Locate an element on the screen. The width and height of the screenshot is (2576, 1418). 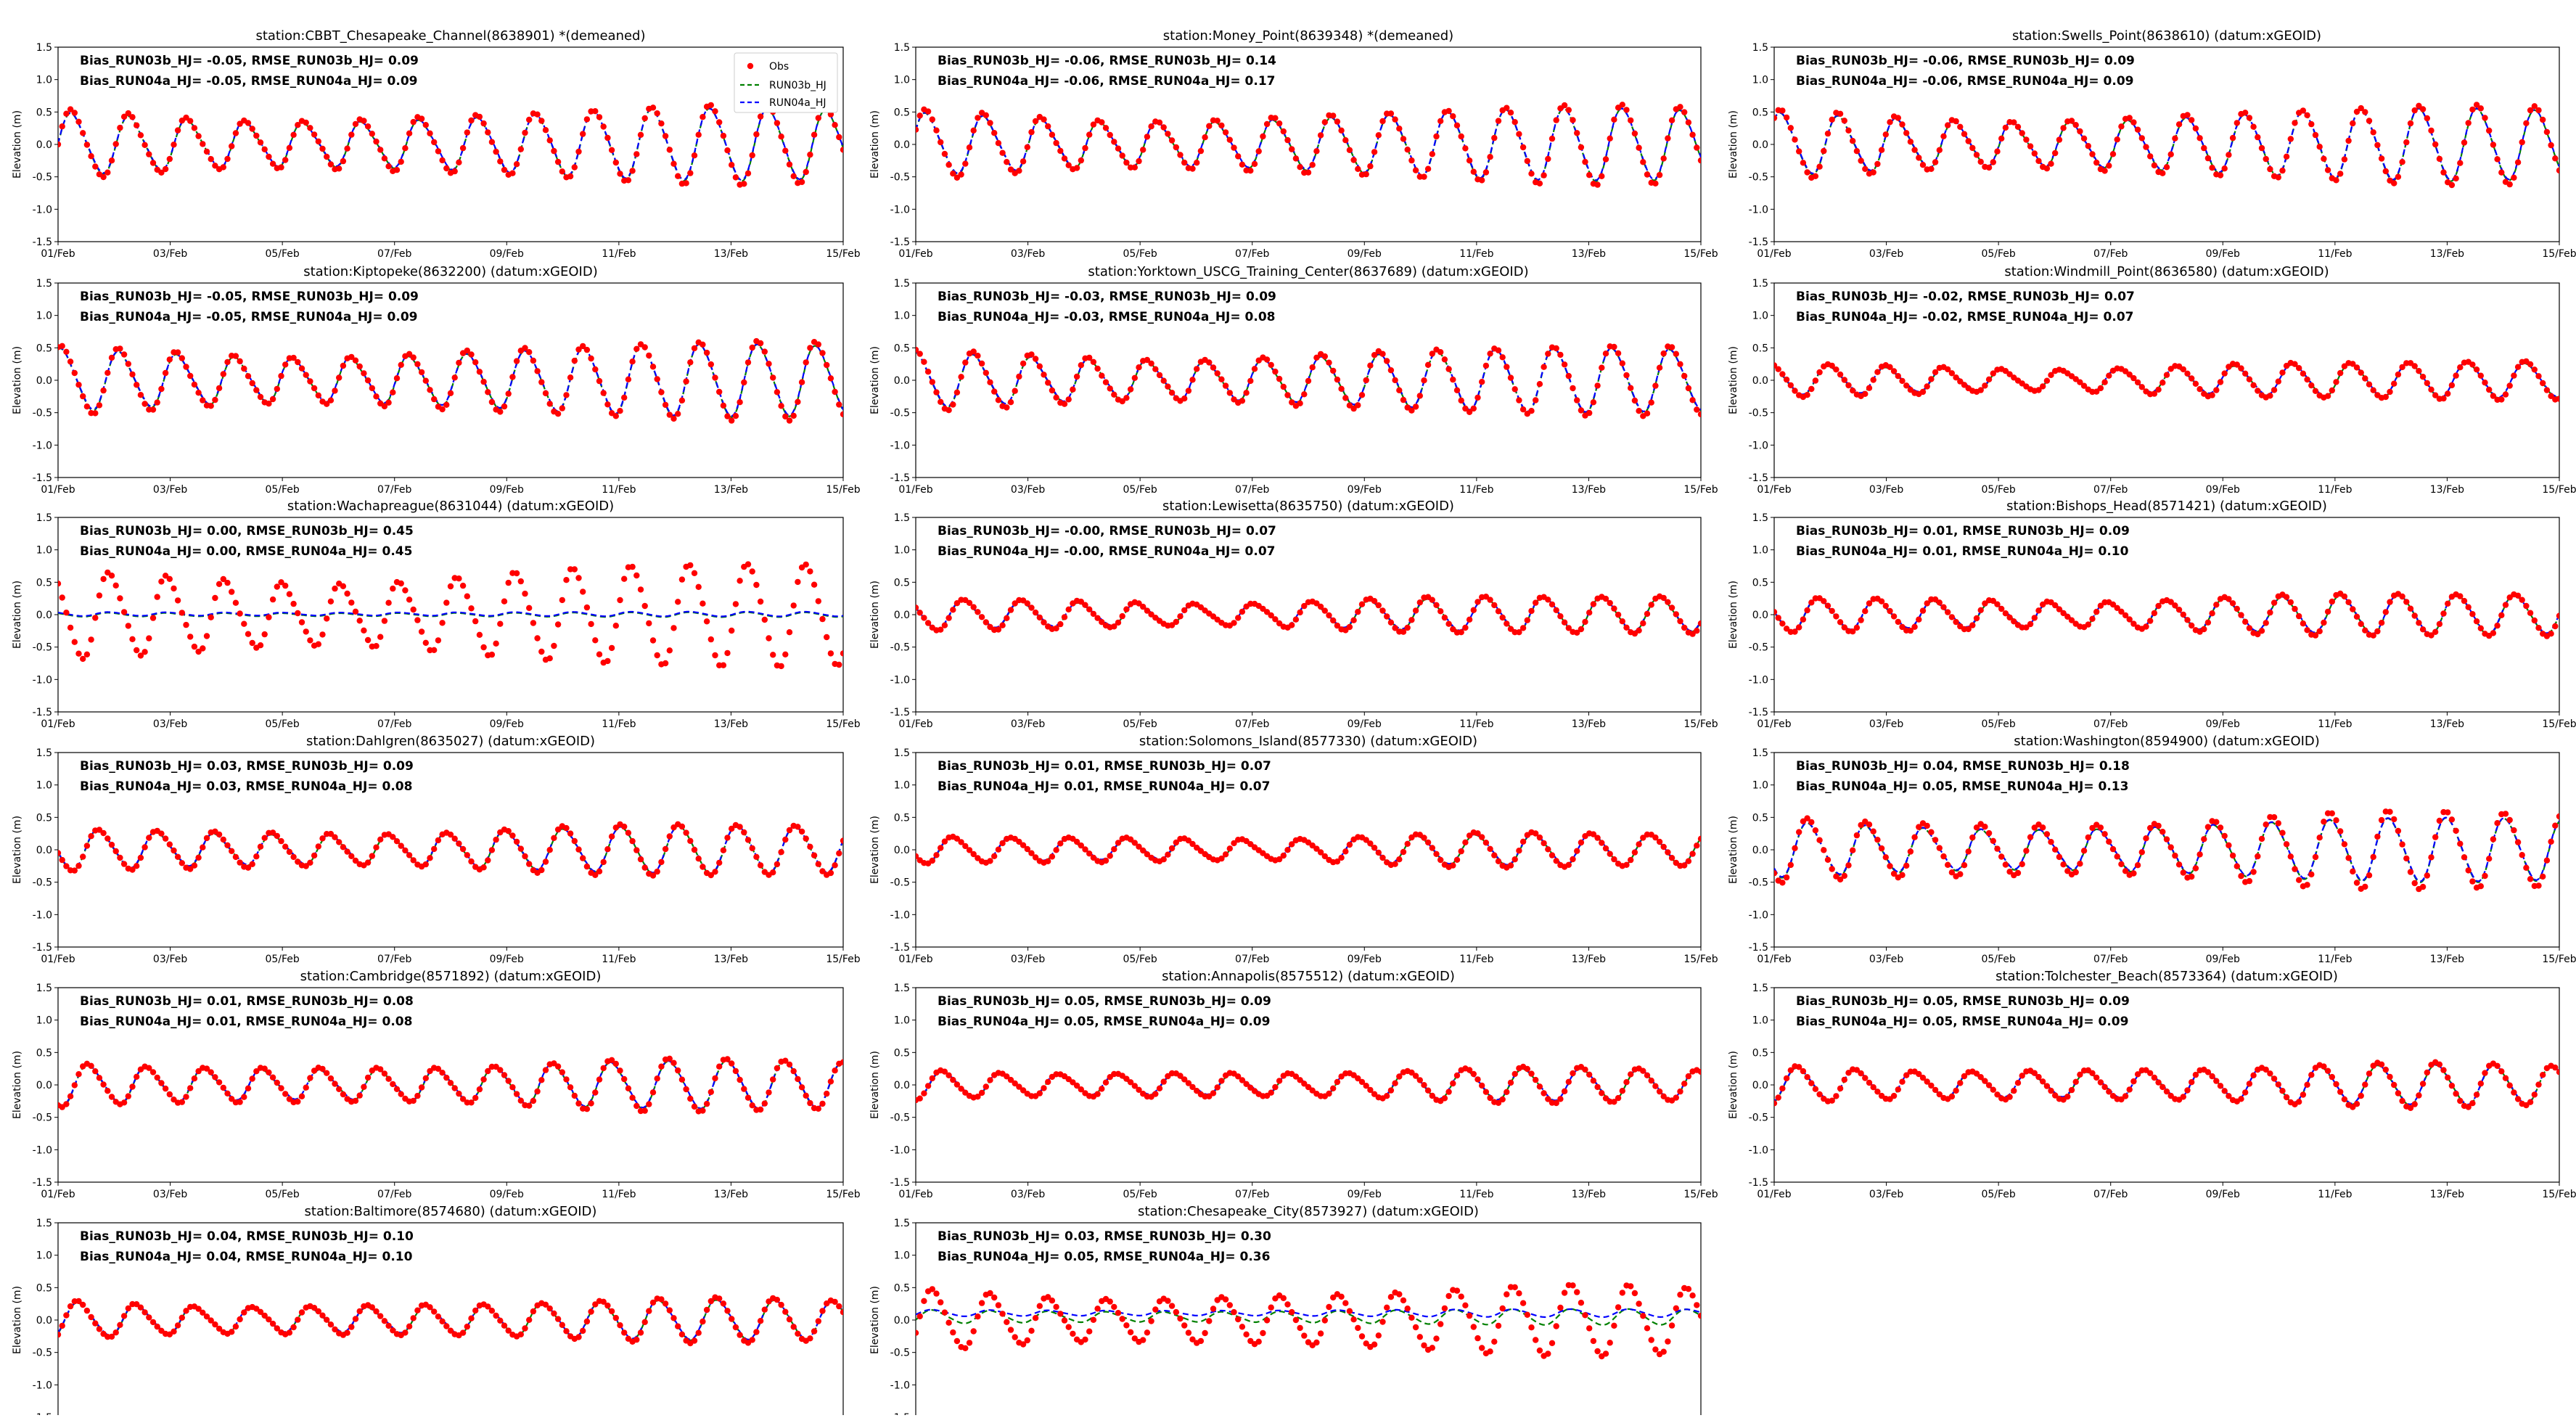
x-tick-label: 05/Feb is located at coordinates (1998, 1195).